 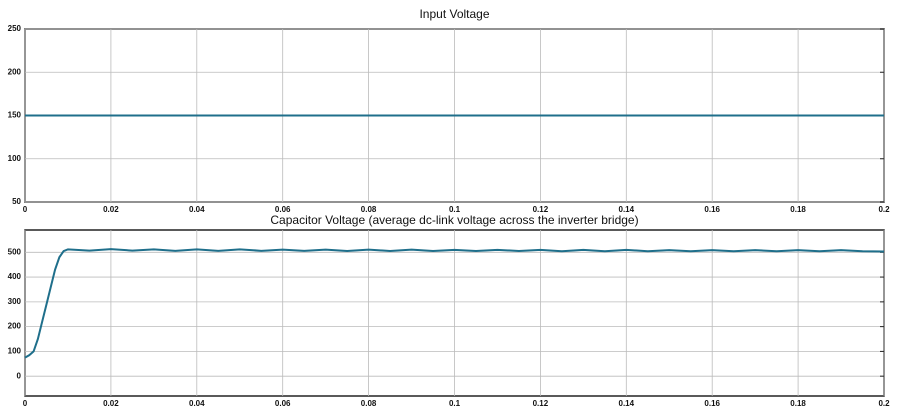 I want to click on y-tick-label: 0, so click(x=19, y=375).